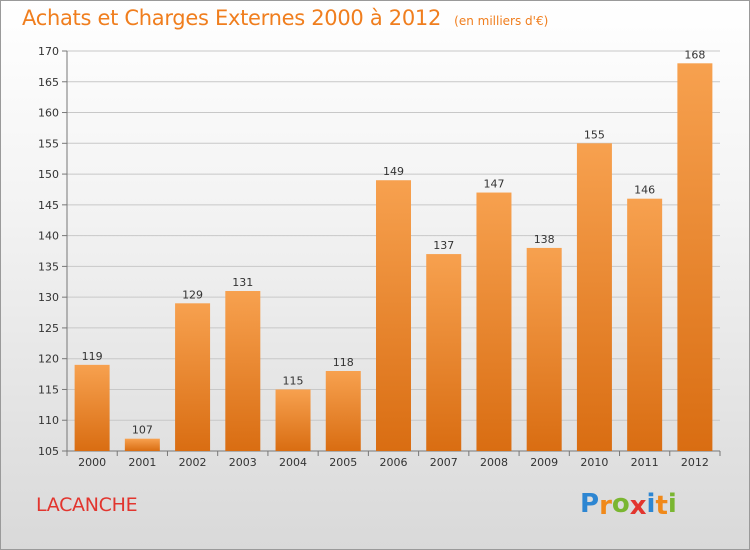 The width and height of the screenshot is (750, 550). I want to click on y-tick-label: 140, so click(48, 236).